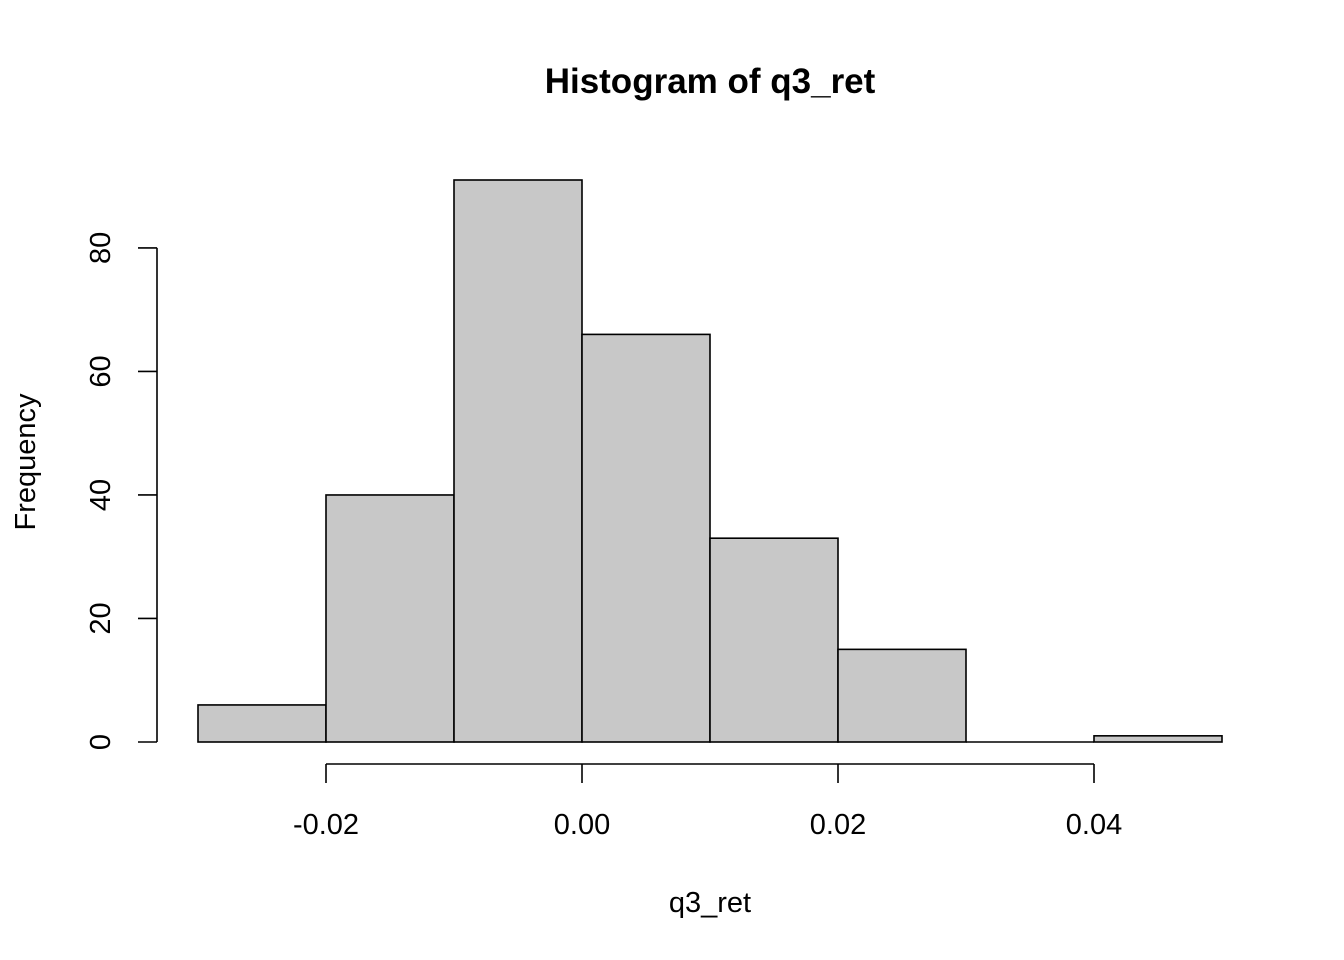 This screenshot has width=1344, height=960. I want to click on y-tick-label: 40, so click(101, 495).